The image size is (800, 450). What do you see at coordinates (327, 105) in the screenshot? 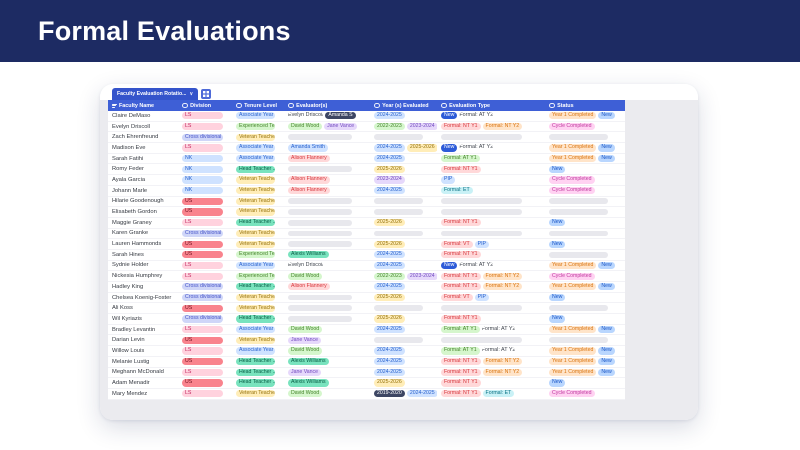
I see `column-header-evaluator-s-: Evaluator(s)` at bounding box center [327, 105].